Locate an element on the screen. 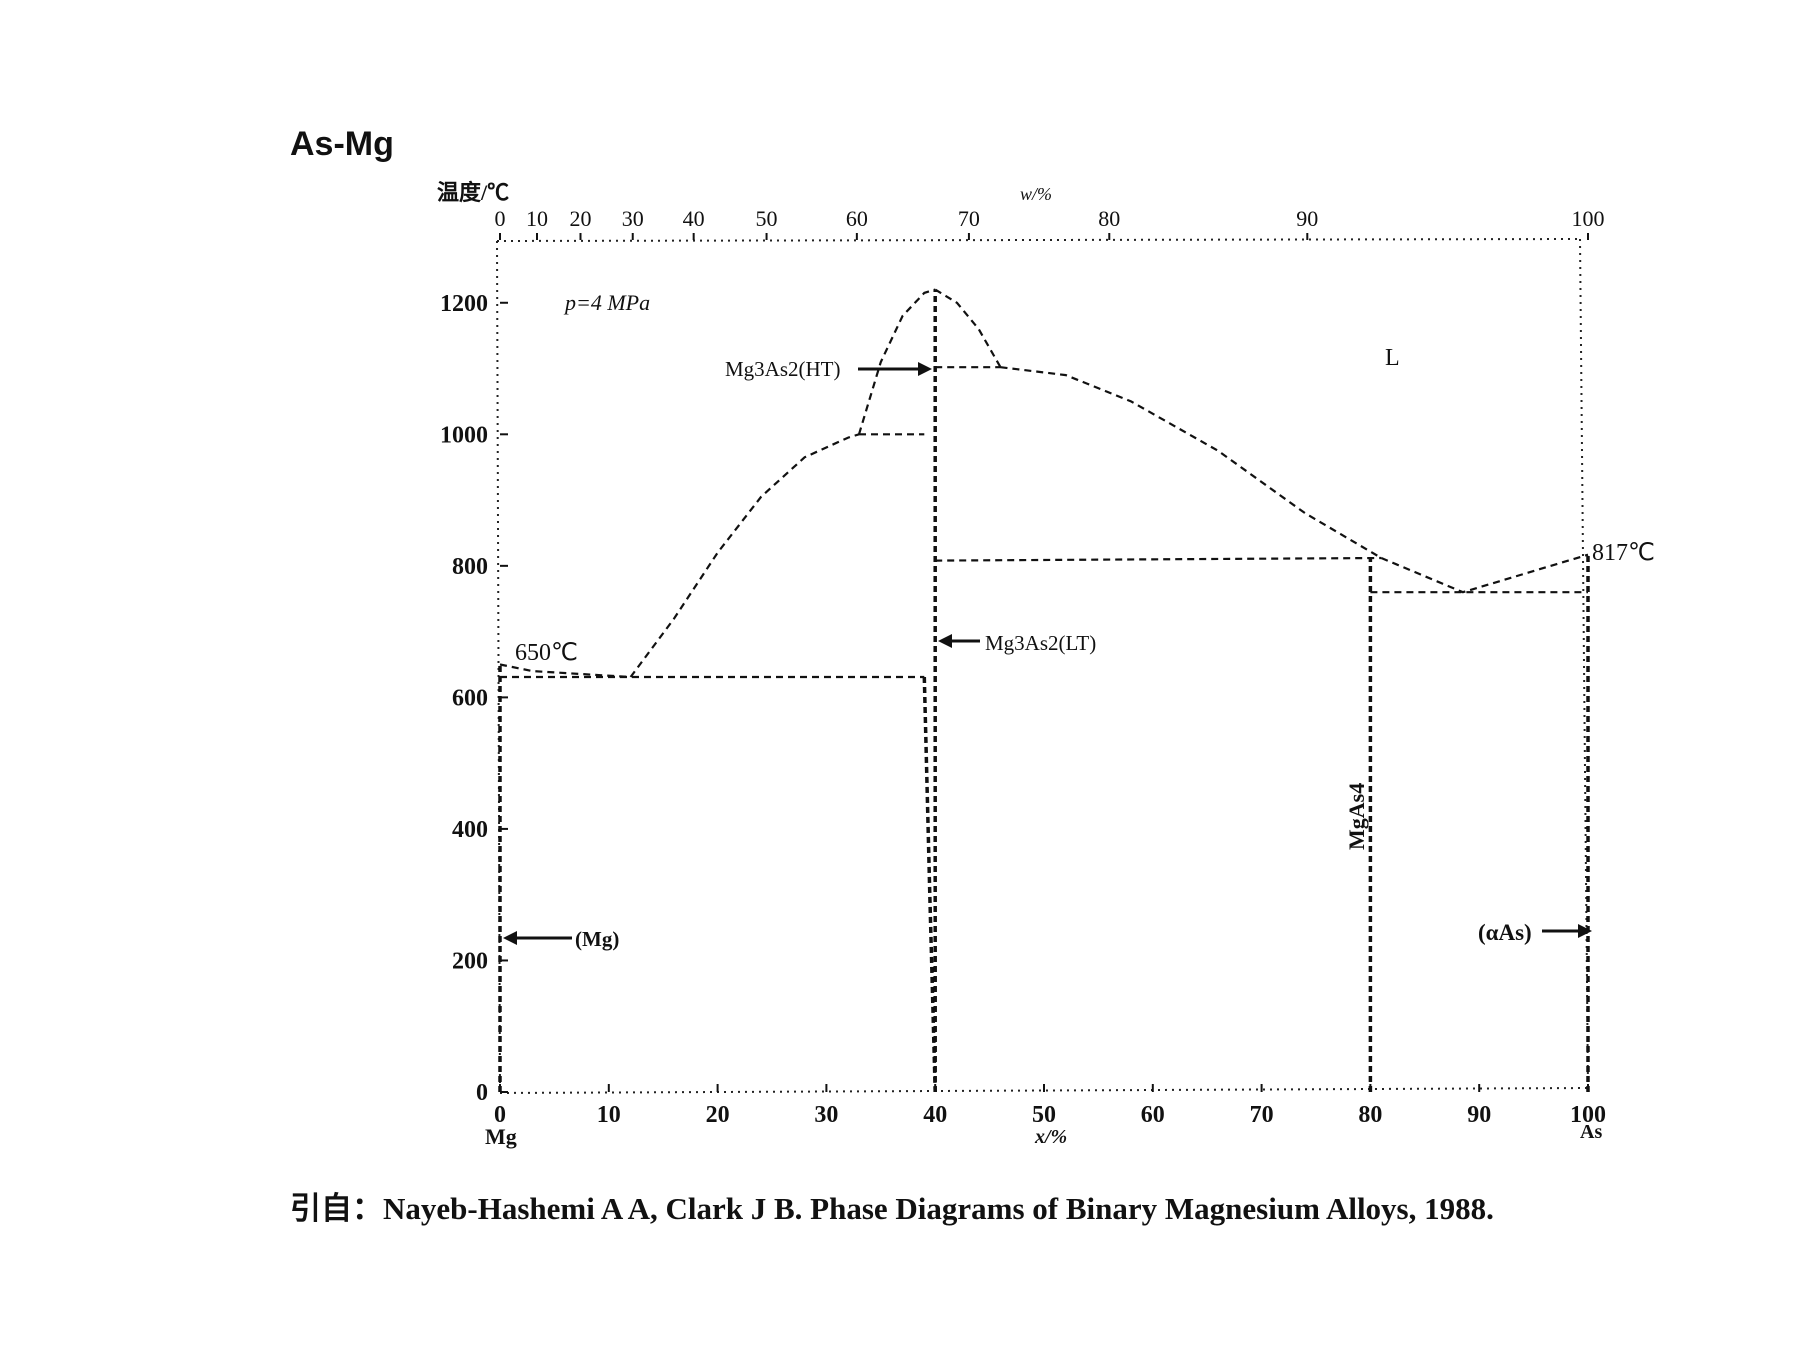  mg-melting-label: 650℃ is located at coordinates (546, 653).